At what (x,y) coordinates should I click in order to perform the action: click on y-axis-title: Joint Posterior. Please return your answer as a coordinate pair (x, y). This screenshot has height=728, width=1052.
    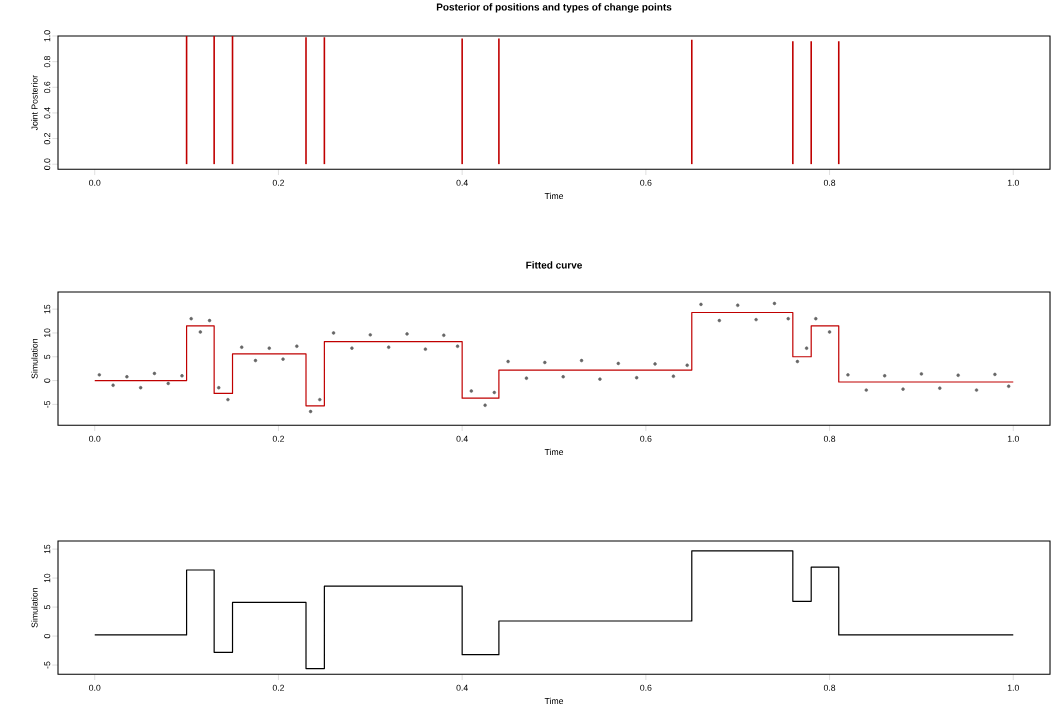
    Looking at the image, I should click on (34, 103).